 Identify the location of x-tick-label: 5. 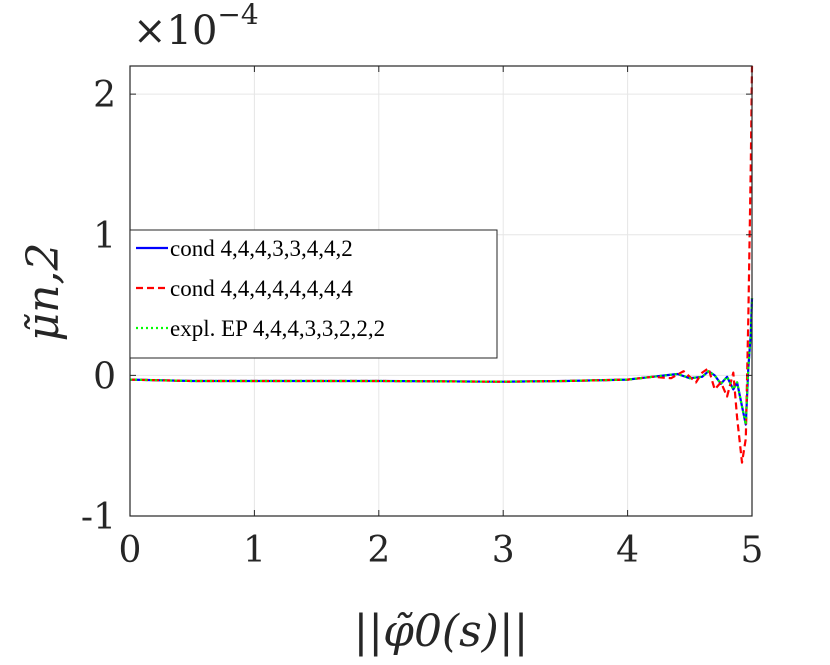
(752, 550).